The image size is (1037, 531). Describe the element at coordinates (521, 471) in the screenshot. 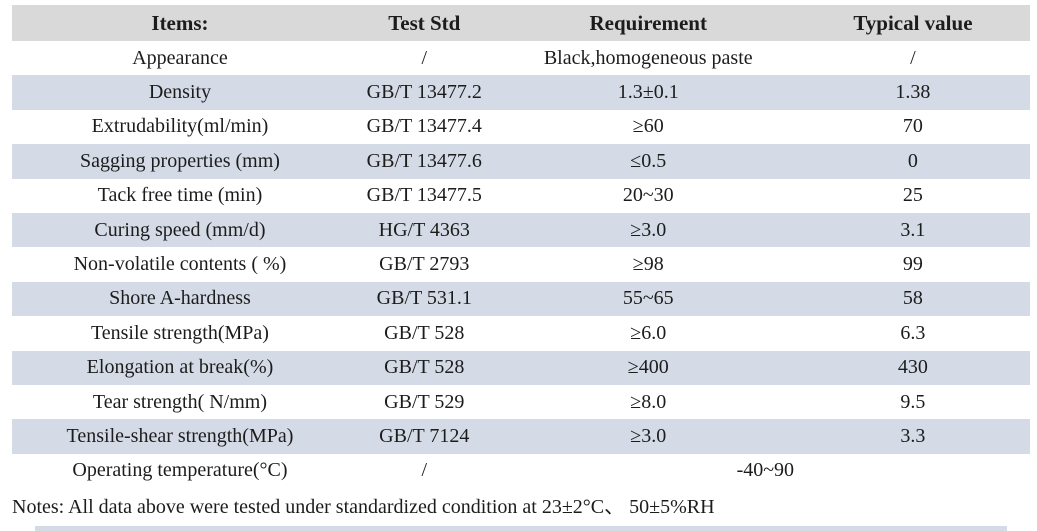

I see `table-row: Operating temperature(°C) / -40~90` at that location.